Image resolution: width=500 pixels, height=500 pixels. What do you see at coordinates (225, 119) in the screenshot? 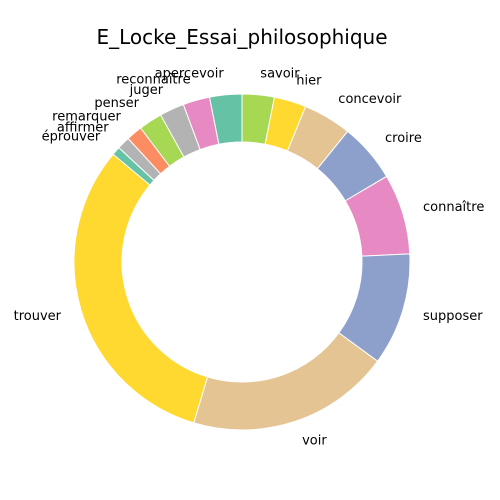
I see `slice-apercevoir` at bounding box center [225, 119].